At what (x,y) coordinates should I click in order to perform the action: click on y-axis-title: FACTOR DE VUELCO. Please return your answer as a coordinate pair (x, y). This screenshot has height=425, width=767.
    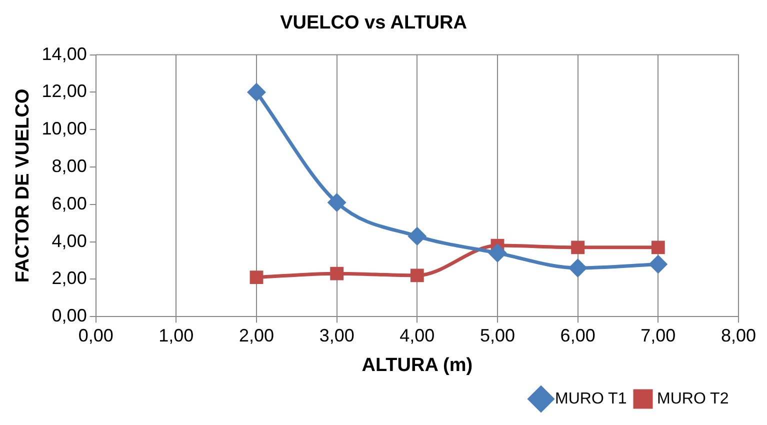
    Looking at the image, I should click on (23, 185).